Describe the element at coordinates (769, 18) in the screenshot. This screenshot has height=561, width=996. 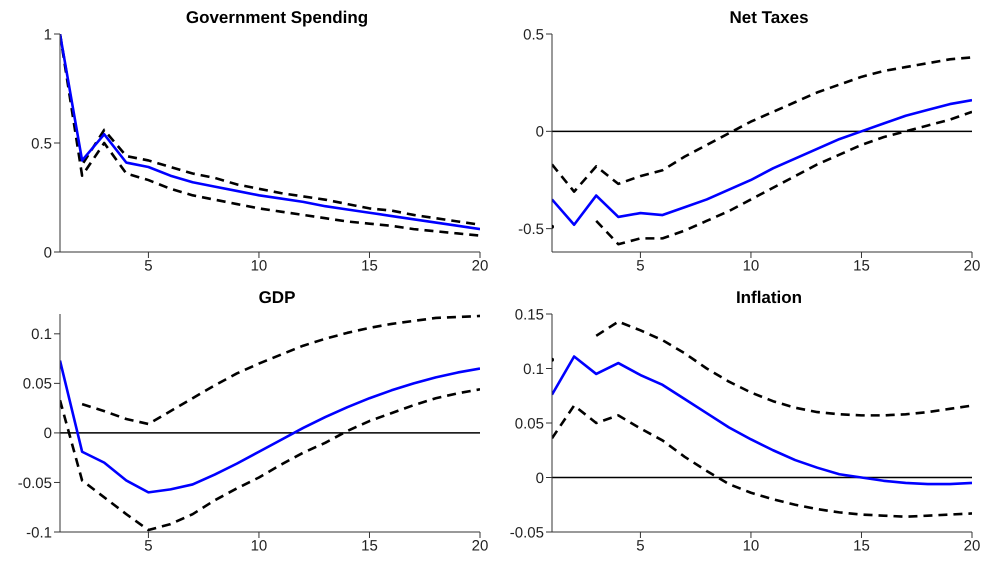
I see `chart-title: Net Taxes` at that location.